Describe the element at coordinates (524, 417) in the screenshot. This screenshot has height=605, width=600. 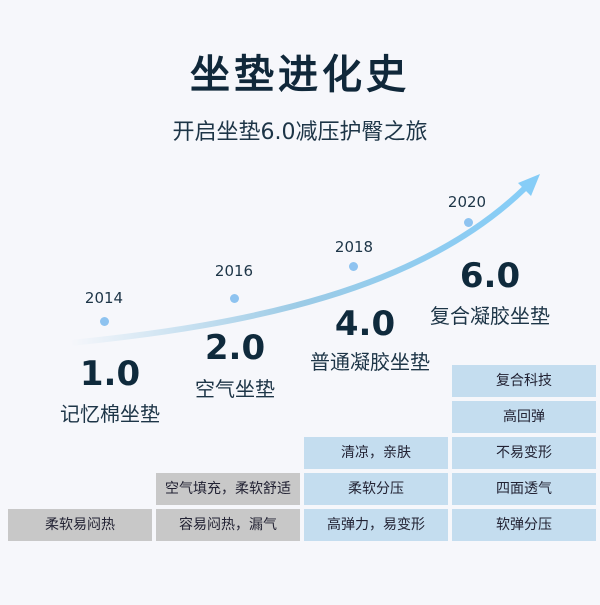
I see `feature-cell: 高回弹` at that location.